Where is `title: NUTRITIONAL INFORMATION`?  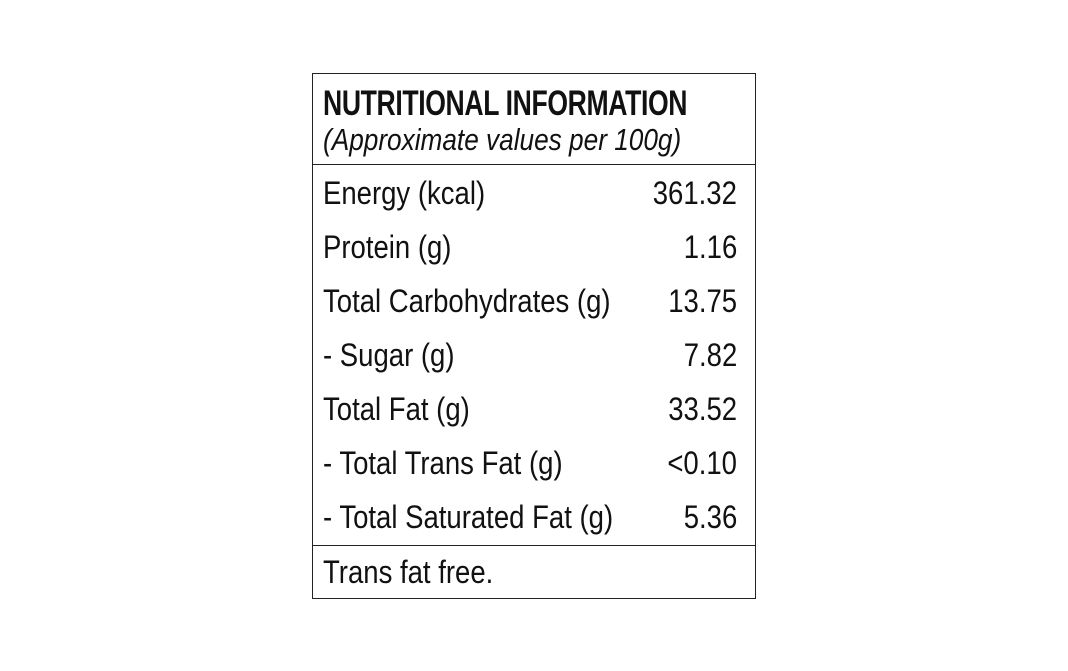
title: NUTRITIONAL INFORMATION is located at coordinates (505, 103).